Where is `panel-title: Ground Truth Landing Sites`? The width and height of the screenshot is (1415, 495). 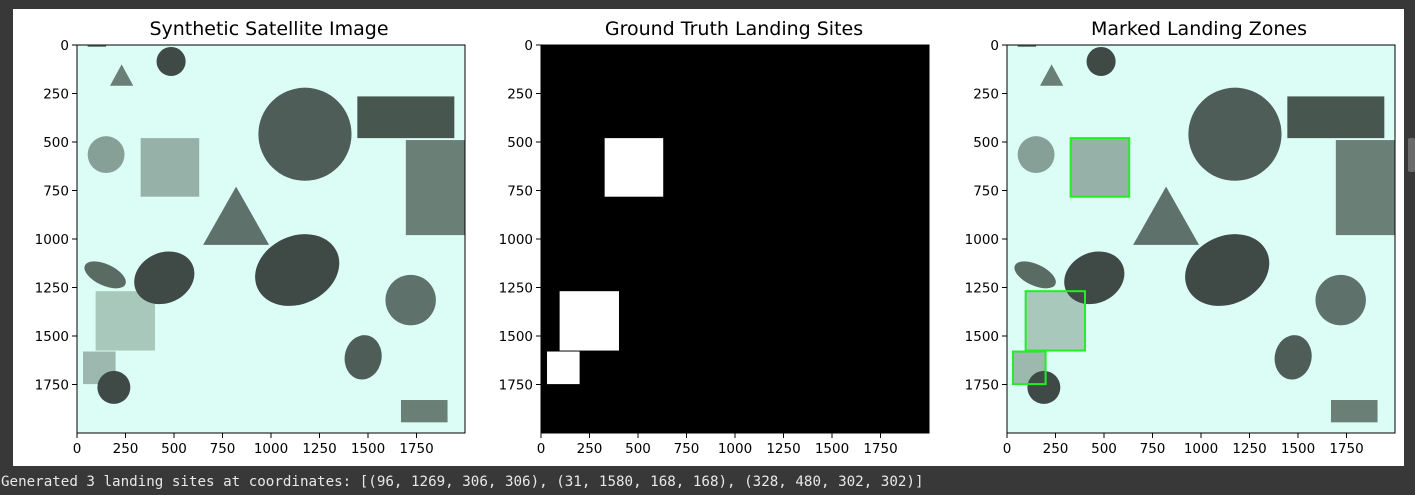
panel-title: Ground Truth Landing Sites is located at coordinates (734, 29).